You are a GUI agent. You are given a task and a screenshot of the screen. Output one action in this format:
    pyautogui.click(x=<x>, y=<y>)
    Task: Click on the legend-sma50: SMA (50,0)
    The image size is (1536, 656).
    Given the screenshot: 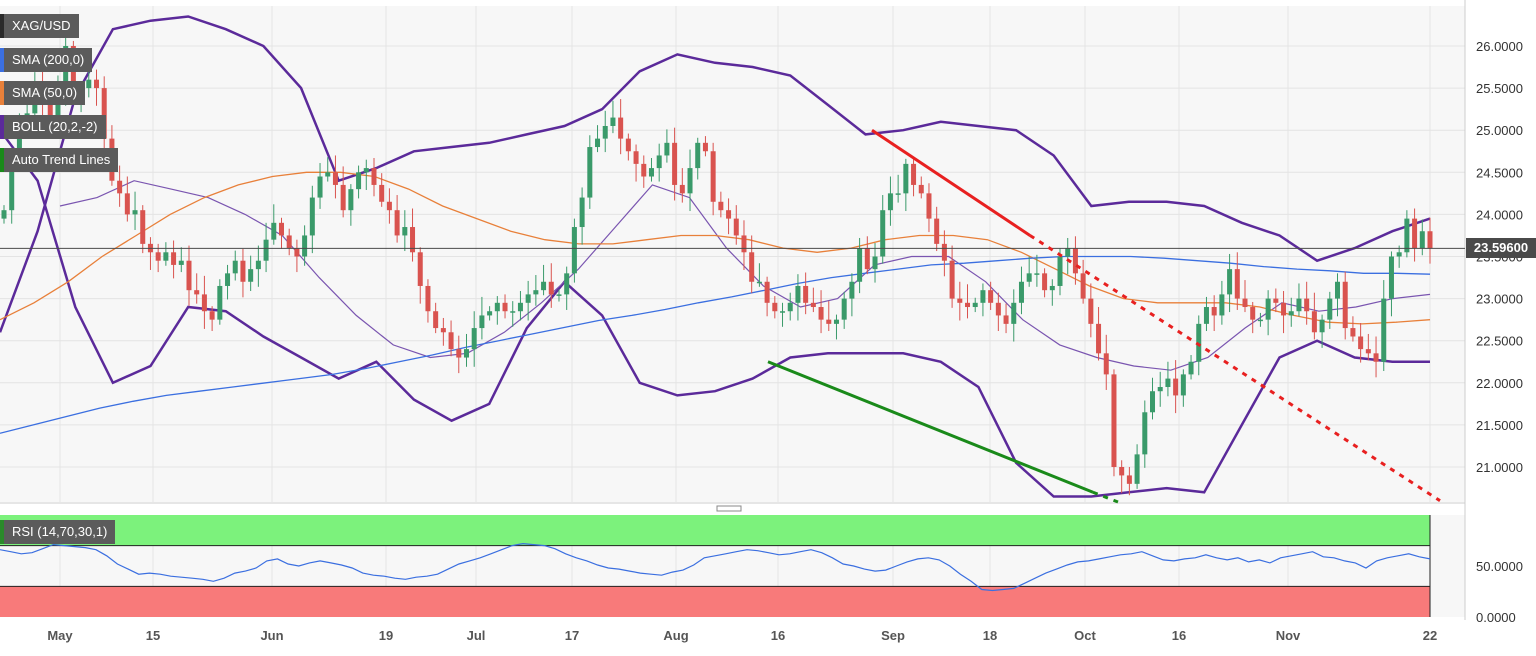 What is the action you would take?
    pyautogui.click(x=43, y=93)
    